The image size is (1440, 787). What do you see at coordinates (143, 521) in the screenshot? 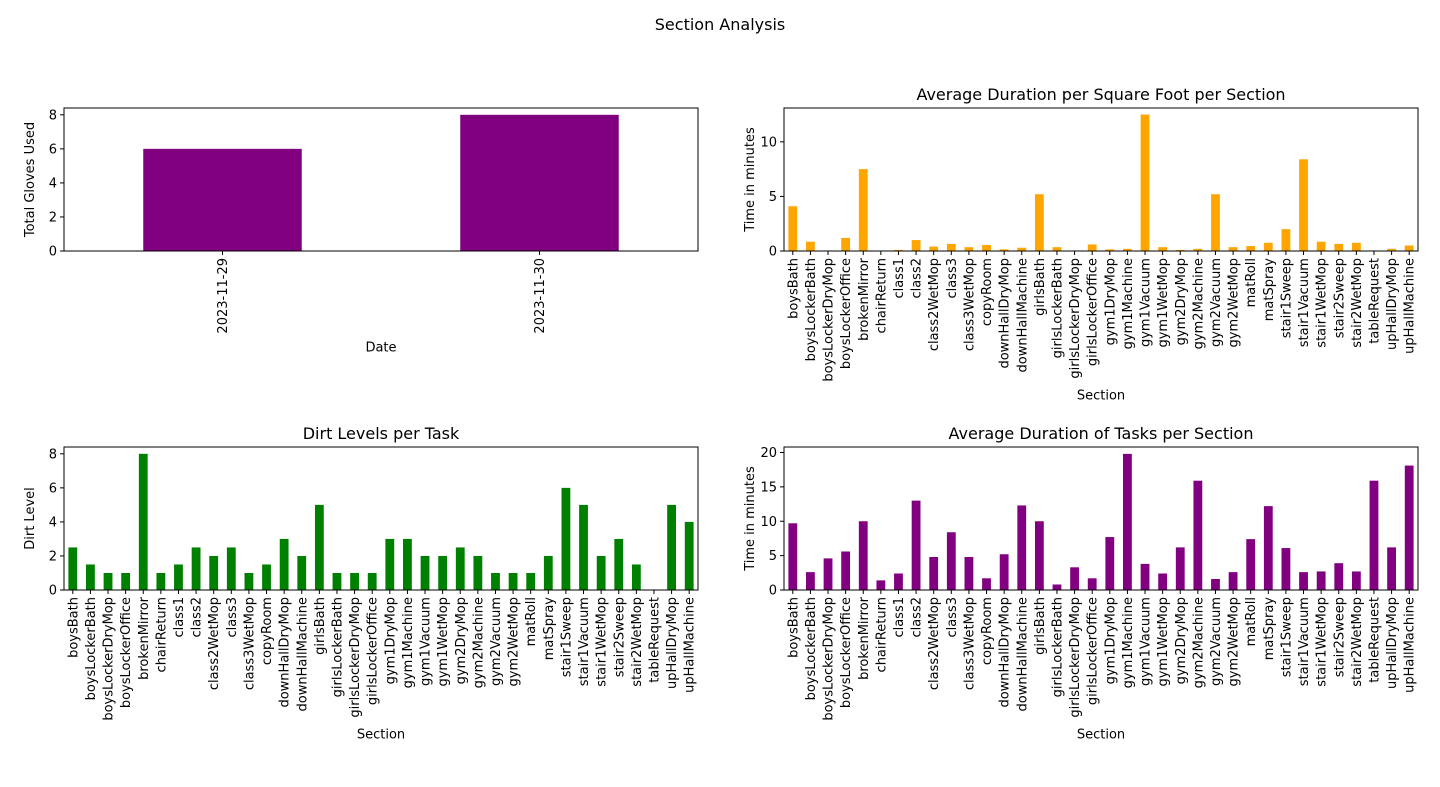
I see `bar-brokenMirror` at bounding box center [143, 521].